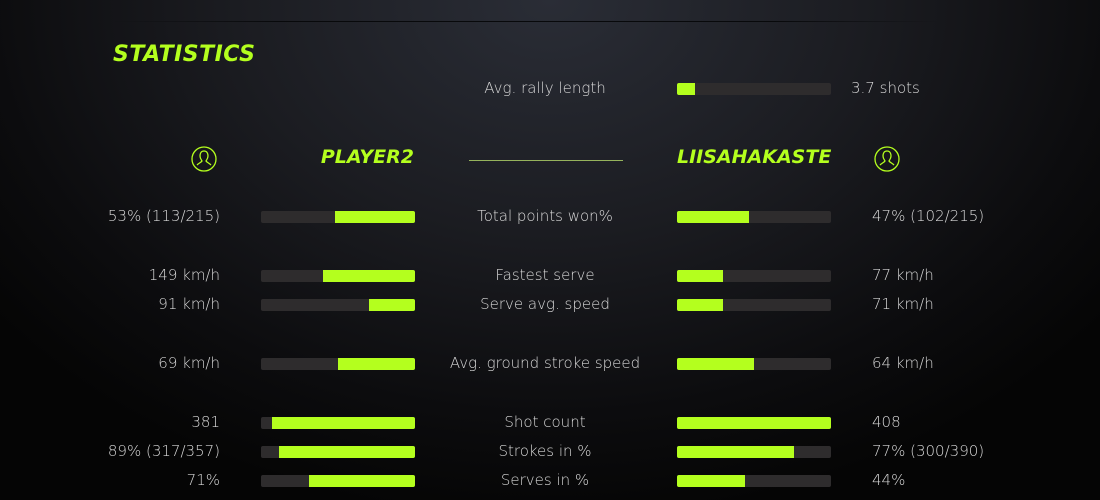 The width and height of the screenshot is (1100, 500). What do you see at coordinates (886, 422) in the screenshot?
I see `right-value: 408` at bounding box center [886, 422].